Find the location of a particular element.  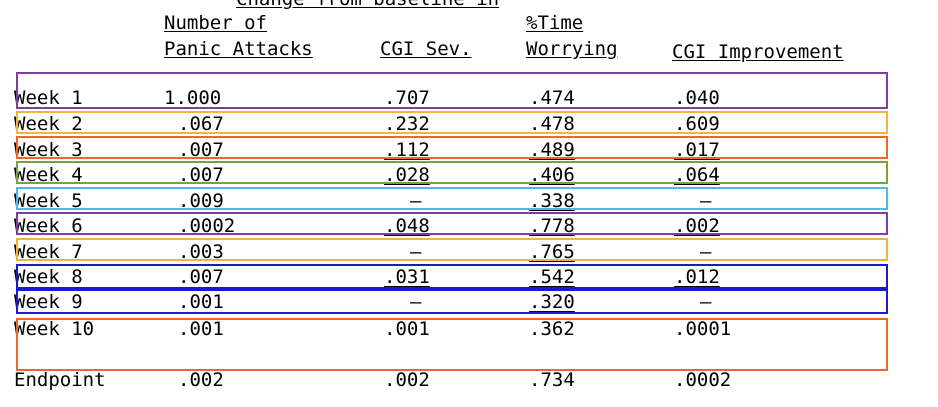

row-label: Endpoint is located at coordinates (60, 380).